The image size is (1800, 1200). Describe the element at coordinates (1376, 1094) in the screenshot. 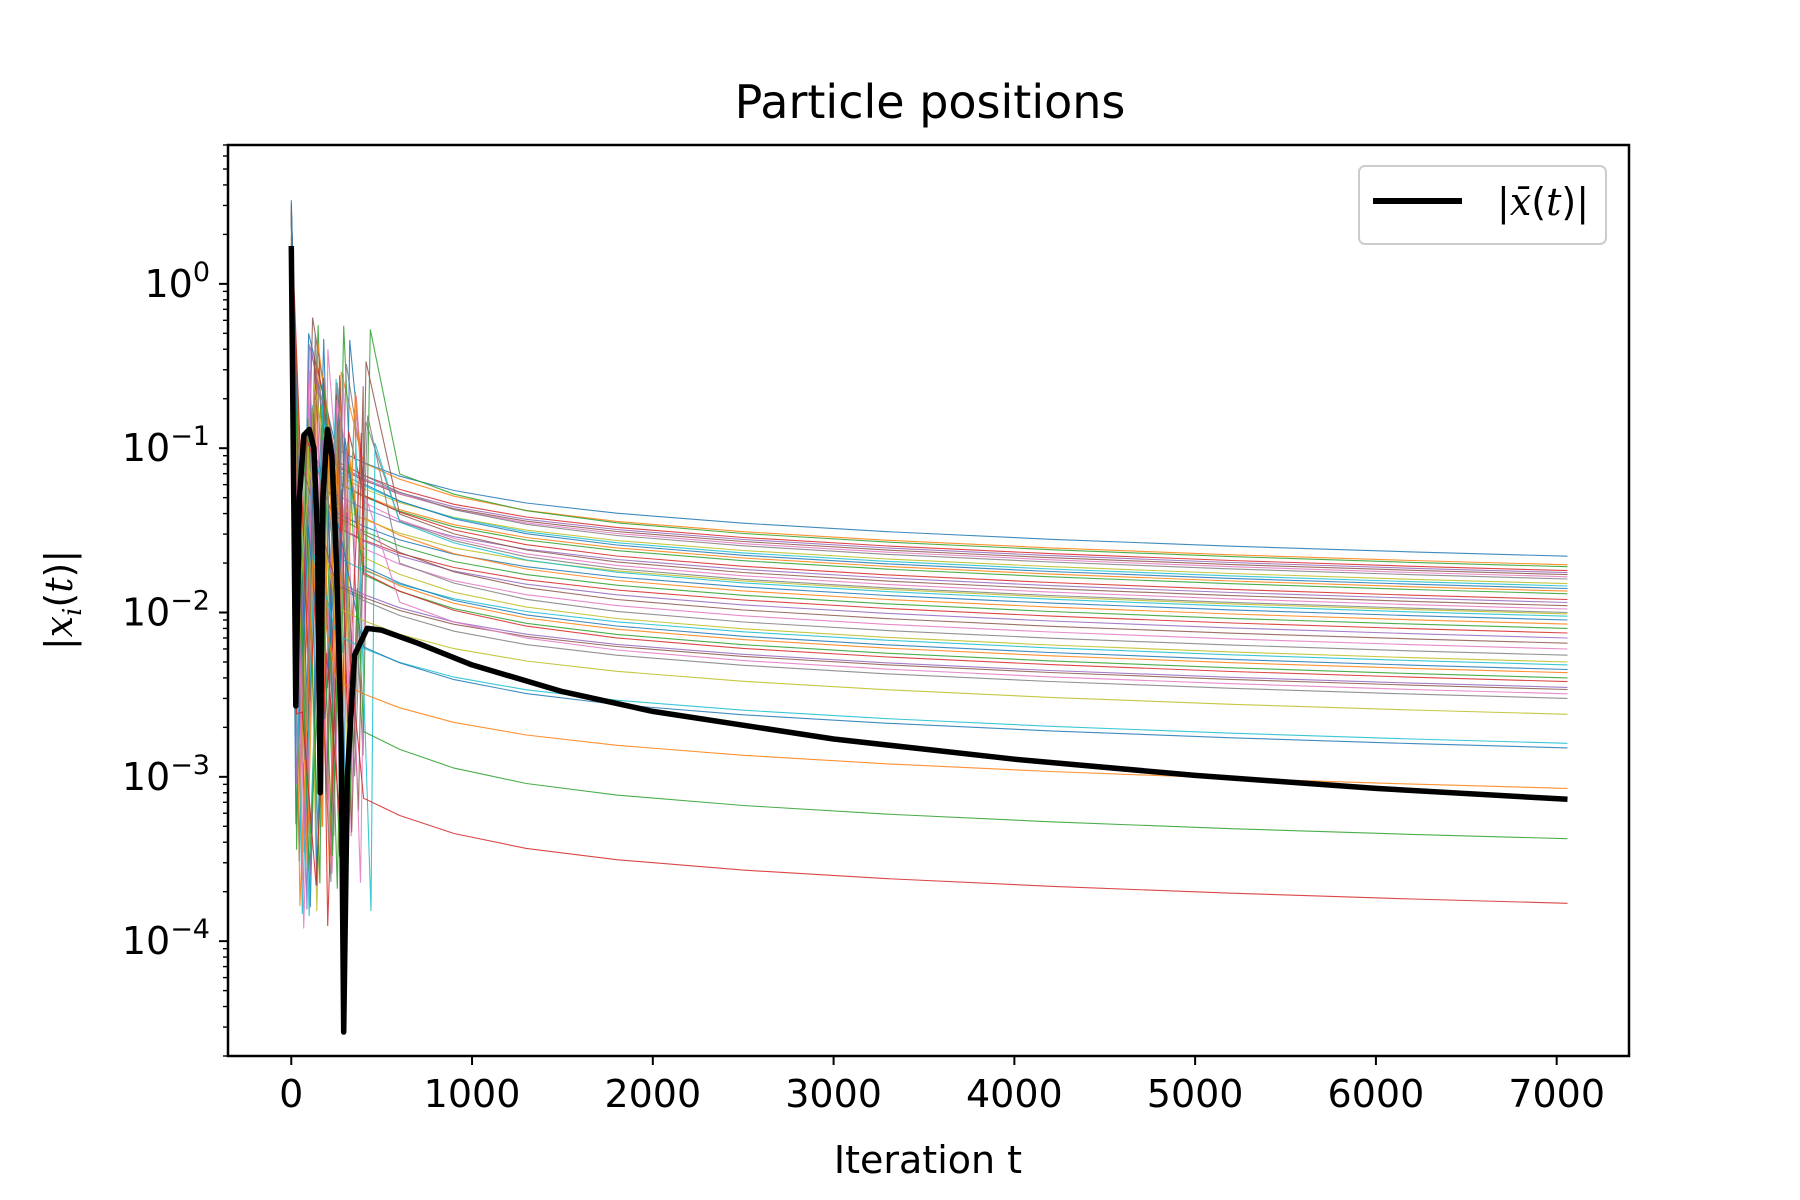

I see `x-tick-label: 6000` at that location.